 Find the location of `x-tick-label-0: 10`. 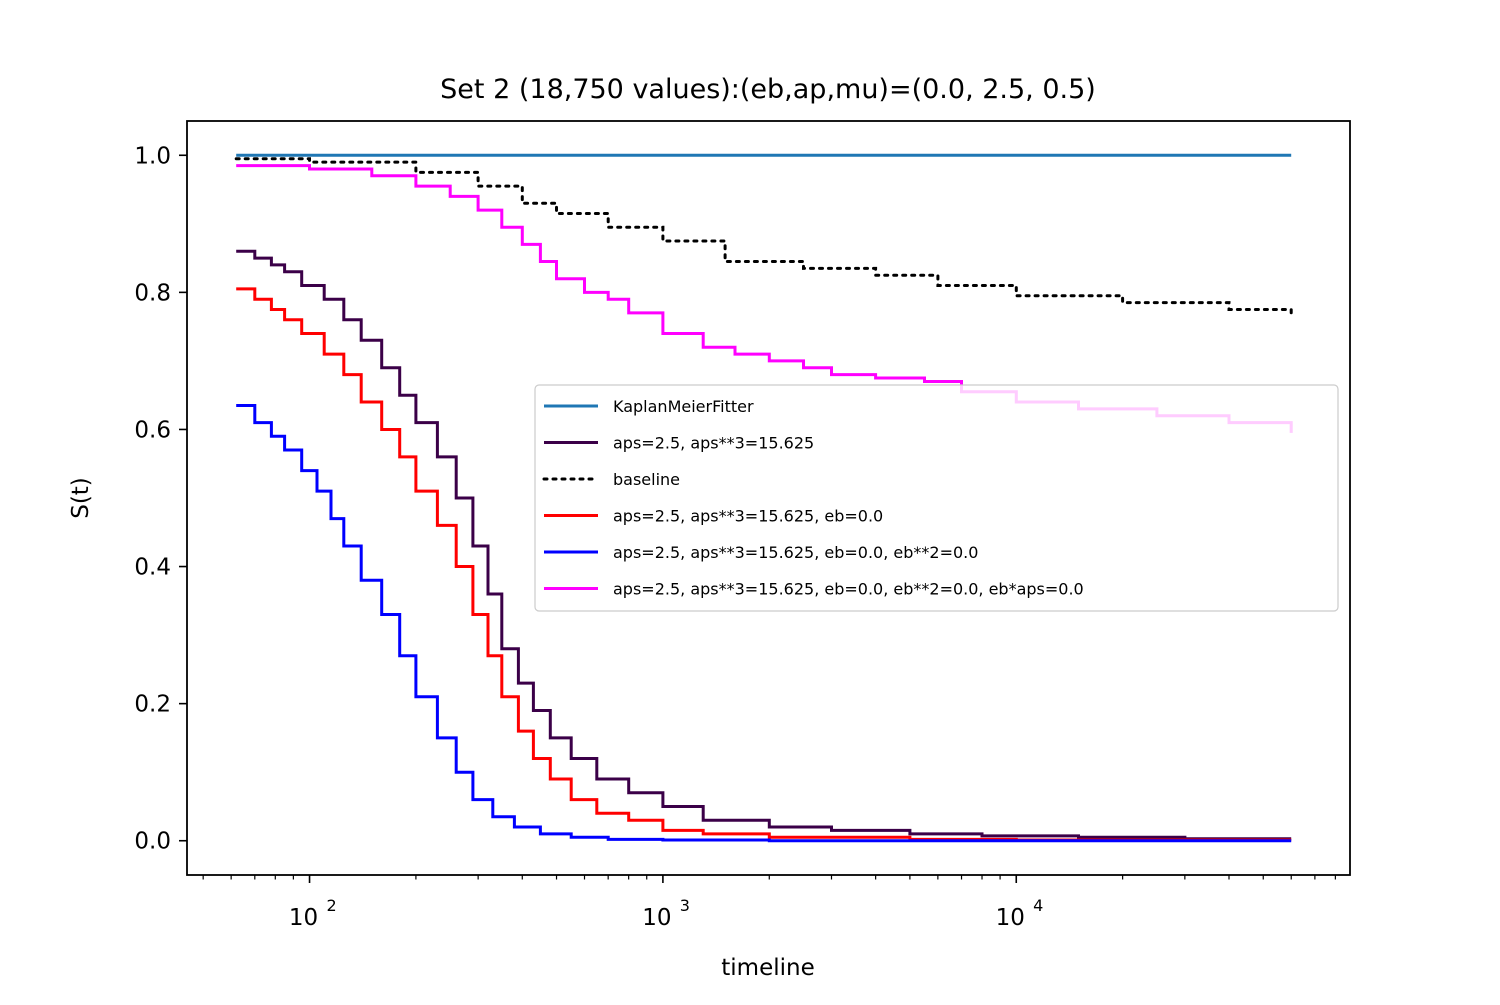

x-tick-label-0: 10 is located at coordinates (303, 918).